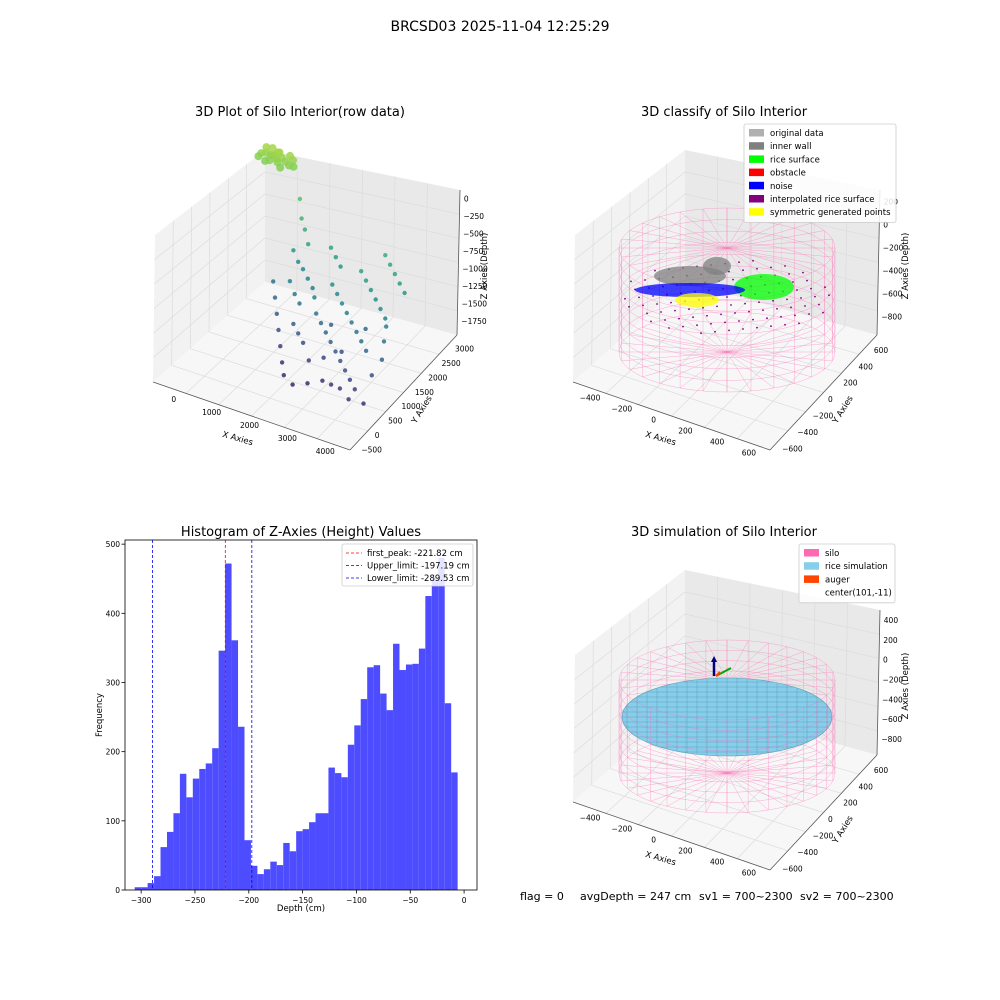 The height and width of the screenshot is (1000, 1000). I want to click on status-avg-depth: avgDepth = 247 cm, so click(635, 896).